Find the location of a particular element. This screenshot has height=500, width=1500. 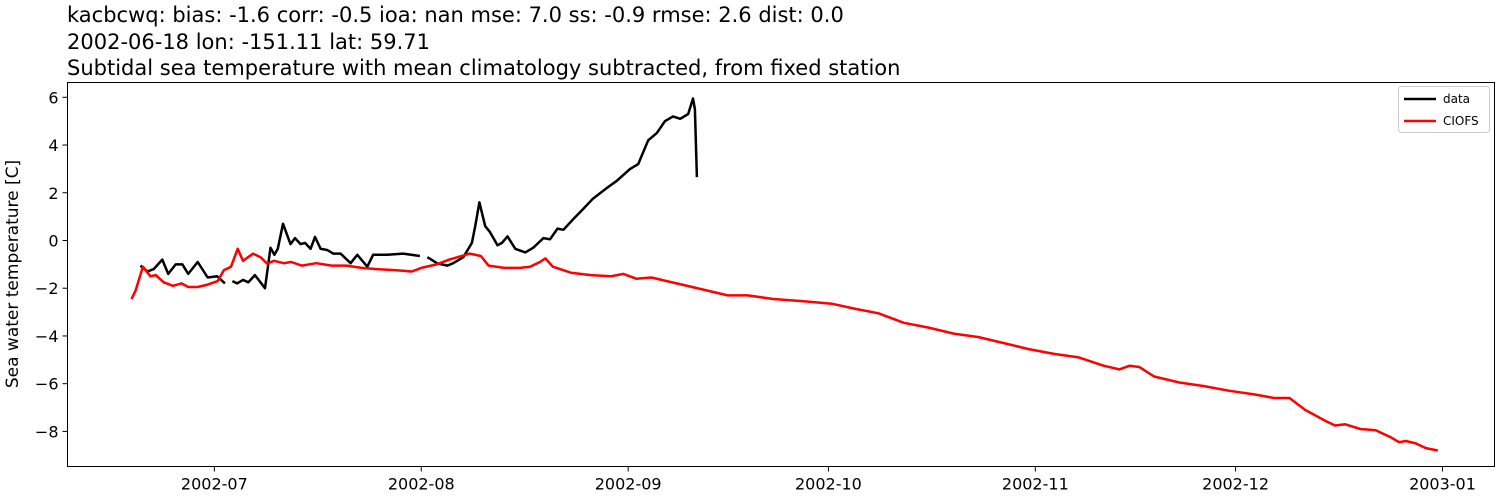

series-line-data is located at coordinates (419, 193).